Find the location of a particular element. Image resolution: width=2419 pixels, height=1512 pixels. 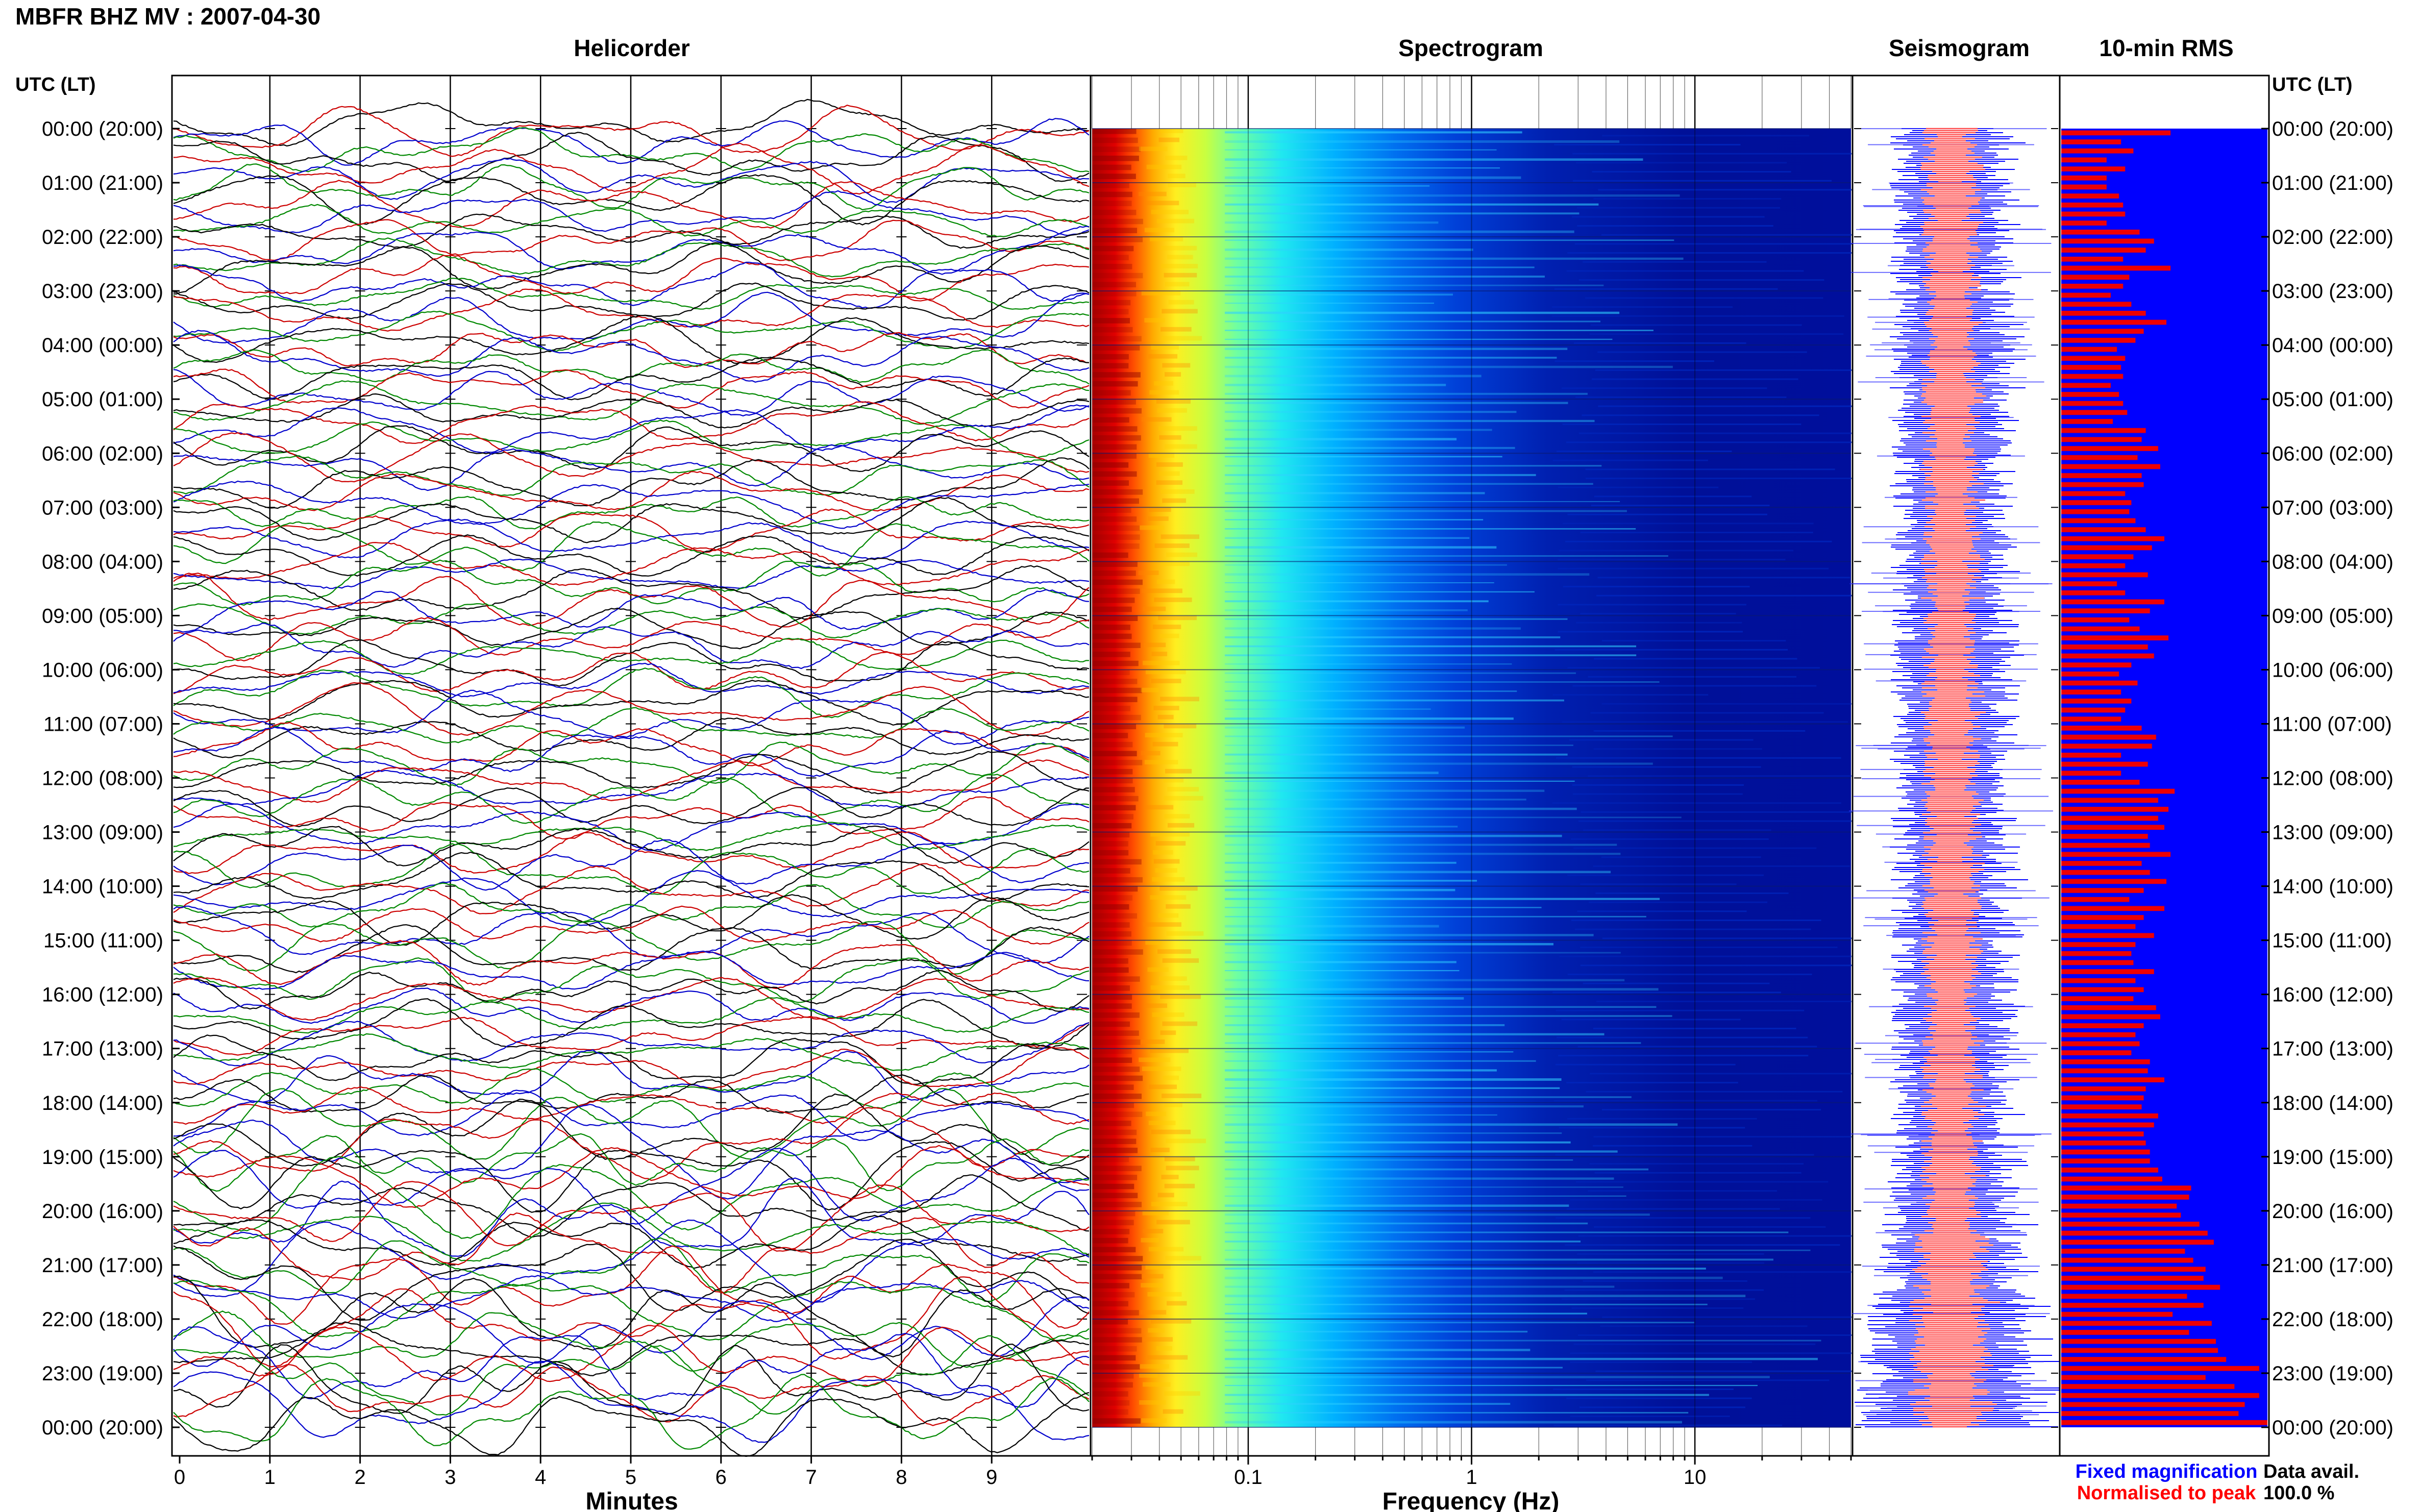

seismogram-title: Seismogram is located at coordinates (1959, 48).